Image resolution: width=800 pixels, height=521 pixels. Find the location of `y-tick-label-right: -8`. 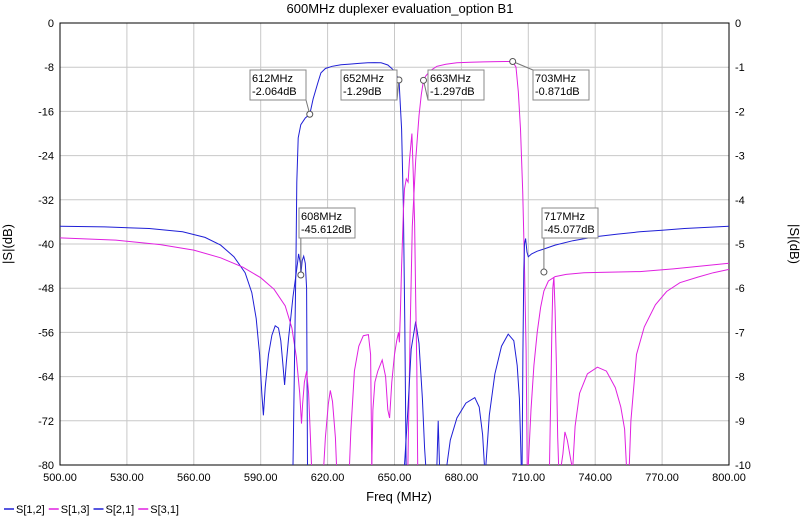

y-tick-label-right: -8 is located at coordinates (740, 378).